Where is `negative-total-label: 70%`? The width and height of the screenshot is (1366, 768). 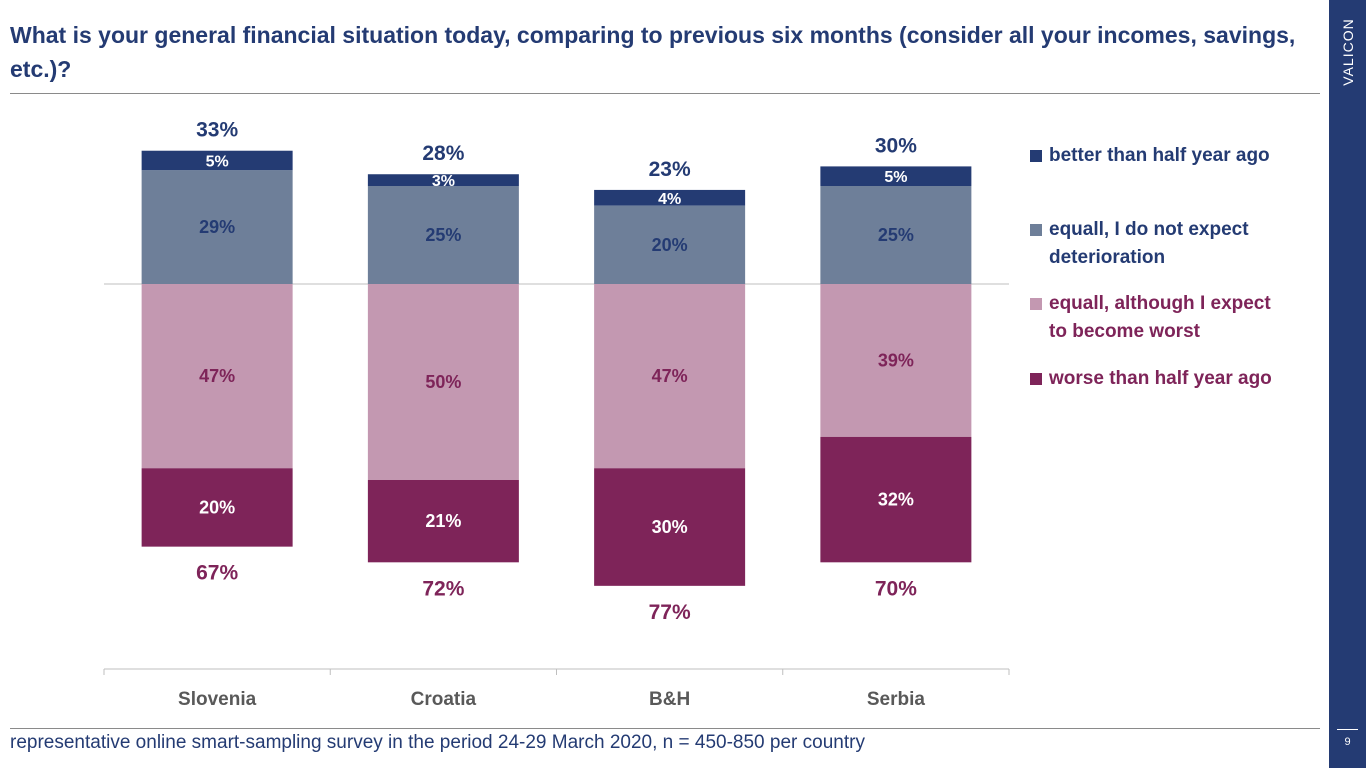 negative-total-label: 70% is located at coordinates (896, 588).